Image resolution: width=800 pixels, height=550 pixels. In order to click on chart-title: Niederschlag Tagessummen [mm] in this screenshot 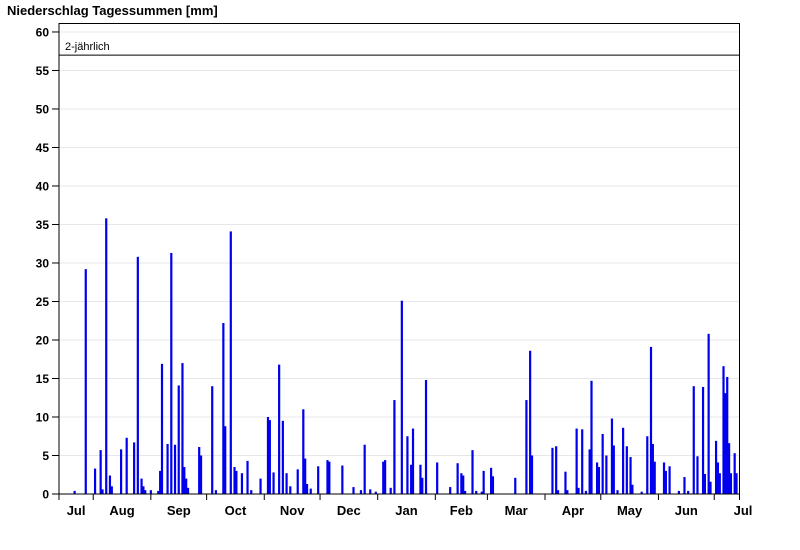, I will do `click(112, 10)`.